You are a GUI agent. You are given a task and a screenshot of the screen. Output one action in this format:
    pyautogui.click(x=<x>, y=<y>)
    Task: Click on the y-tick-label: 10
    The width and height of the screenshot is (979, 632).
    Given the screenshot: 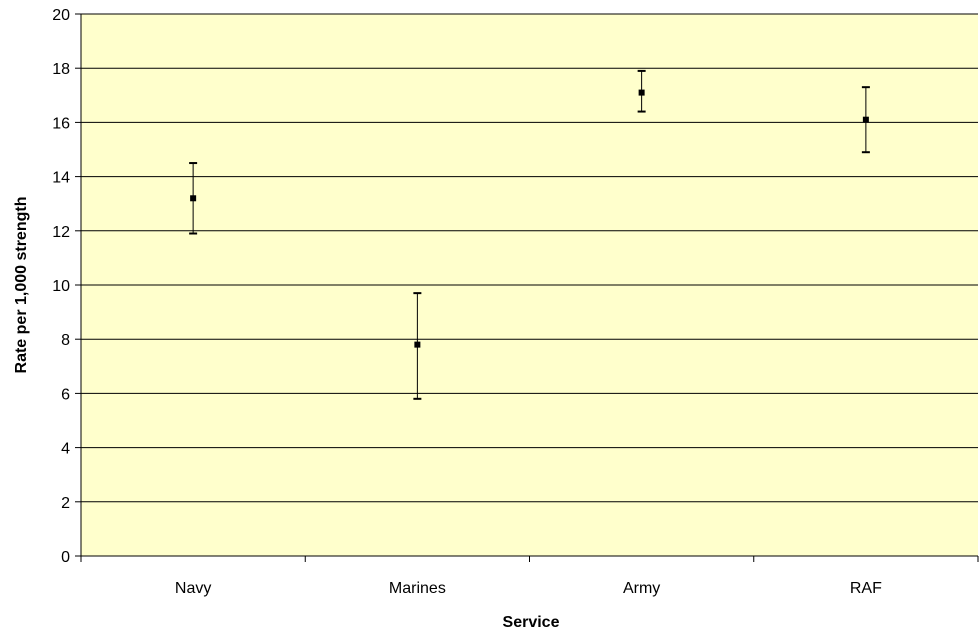 What is the action you would take?
    pyautogui.click(x=61, y=286)
    